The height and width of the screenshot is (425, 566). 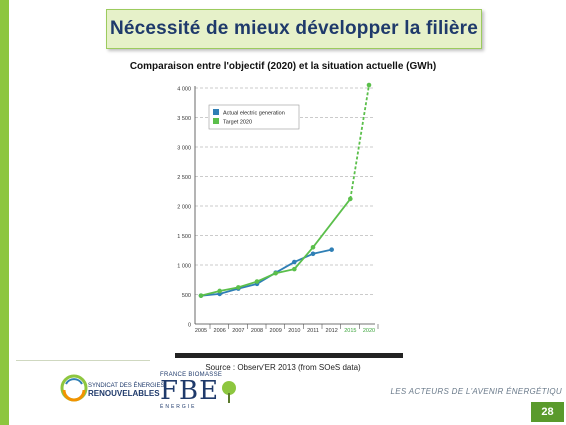 What do you see at coordinates (201, 331) in the screenshot?
I see `x-tick-label: 2005` at bounding box center [201, 331].